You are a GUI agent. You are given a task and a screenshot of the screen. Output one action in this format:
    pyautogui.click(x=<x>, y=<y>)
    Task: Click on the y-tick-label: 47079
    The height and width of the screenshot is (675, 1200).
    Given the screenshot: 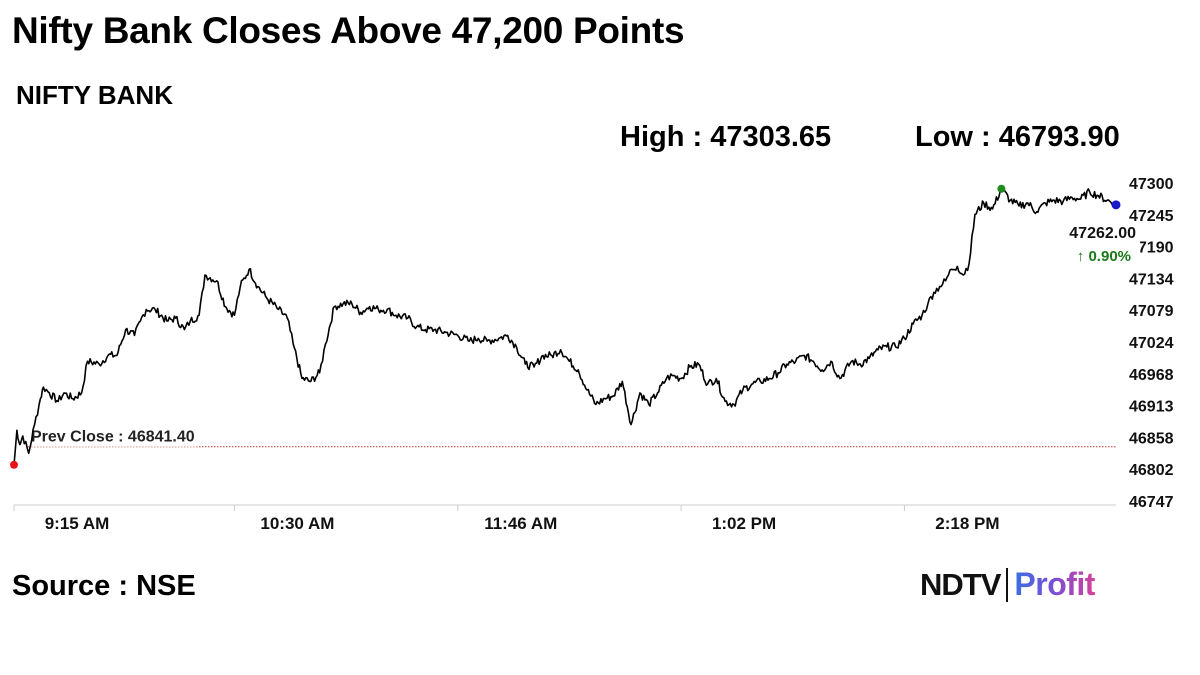 What is the action you would take?
    pyautogui.click(x=1151, y=311)
    